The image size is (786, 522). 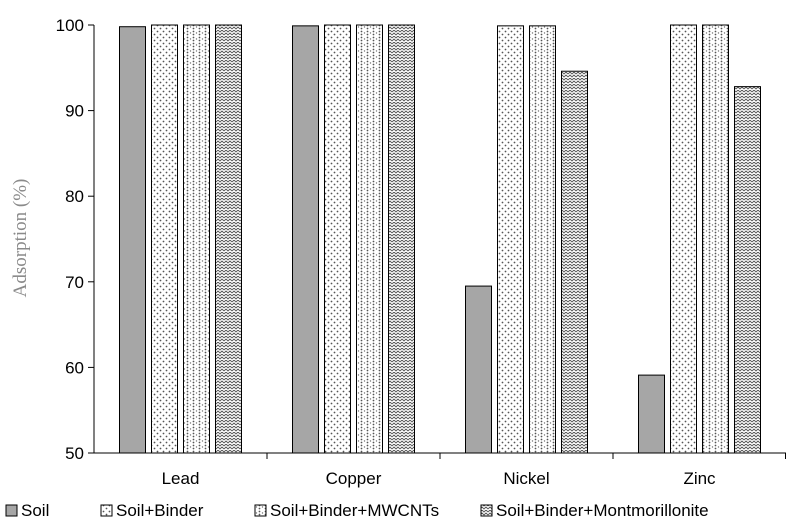 What do you see at coordinates (74, 282) in the screenshot?
I see `y-tick-label: 70` at bounding box center [74, 282].